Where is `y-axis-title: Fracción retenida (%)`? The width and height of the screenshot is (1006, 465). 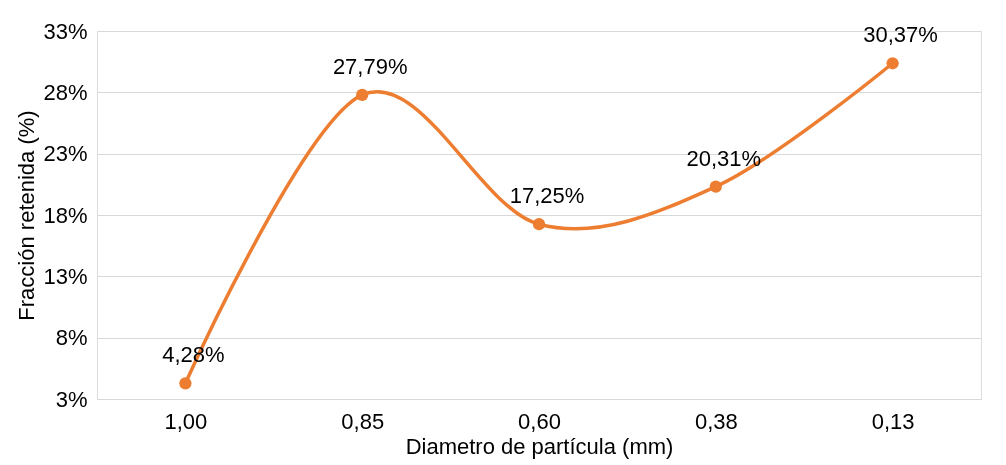 y-axis-title: Fracción retenida (%) is located at coordinates (27, 215).